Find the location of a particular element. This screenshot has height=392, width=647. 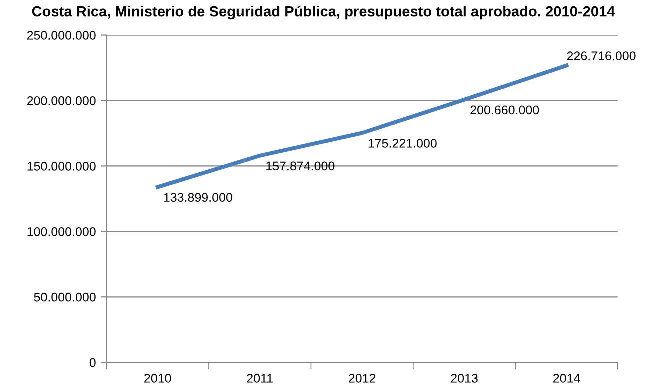

x-tick-label: 2011 is located at coordinates (260, 378).